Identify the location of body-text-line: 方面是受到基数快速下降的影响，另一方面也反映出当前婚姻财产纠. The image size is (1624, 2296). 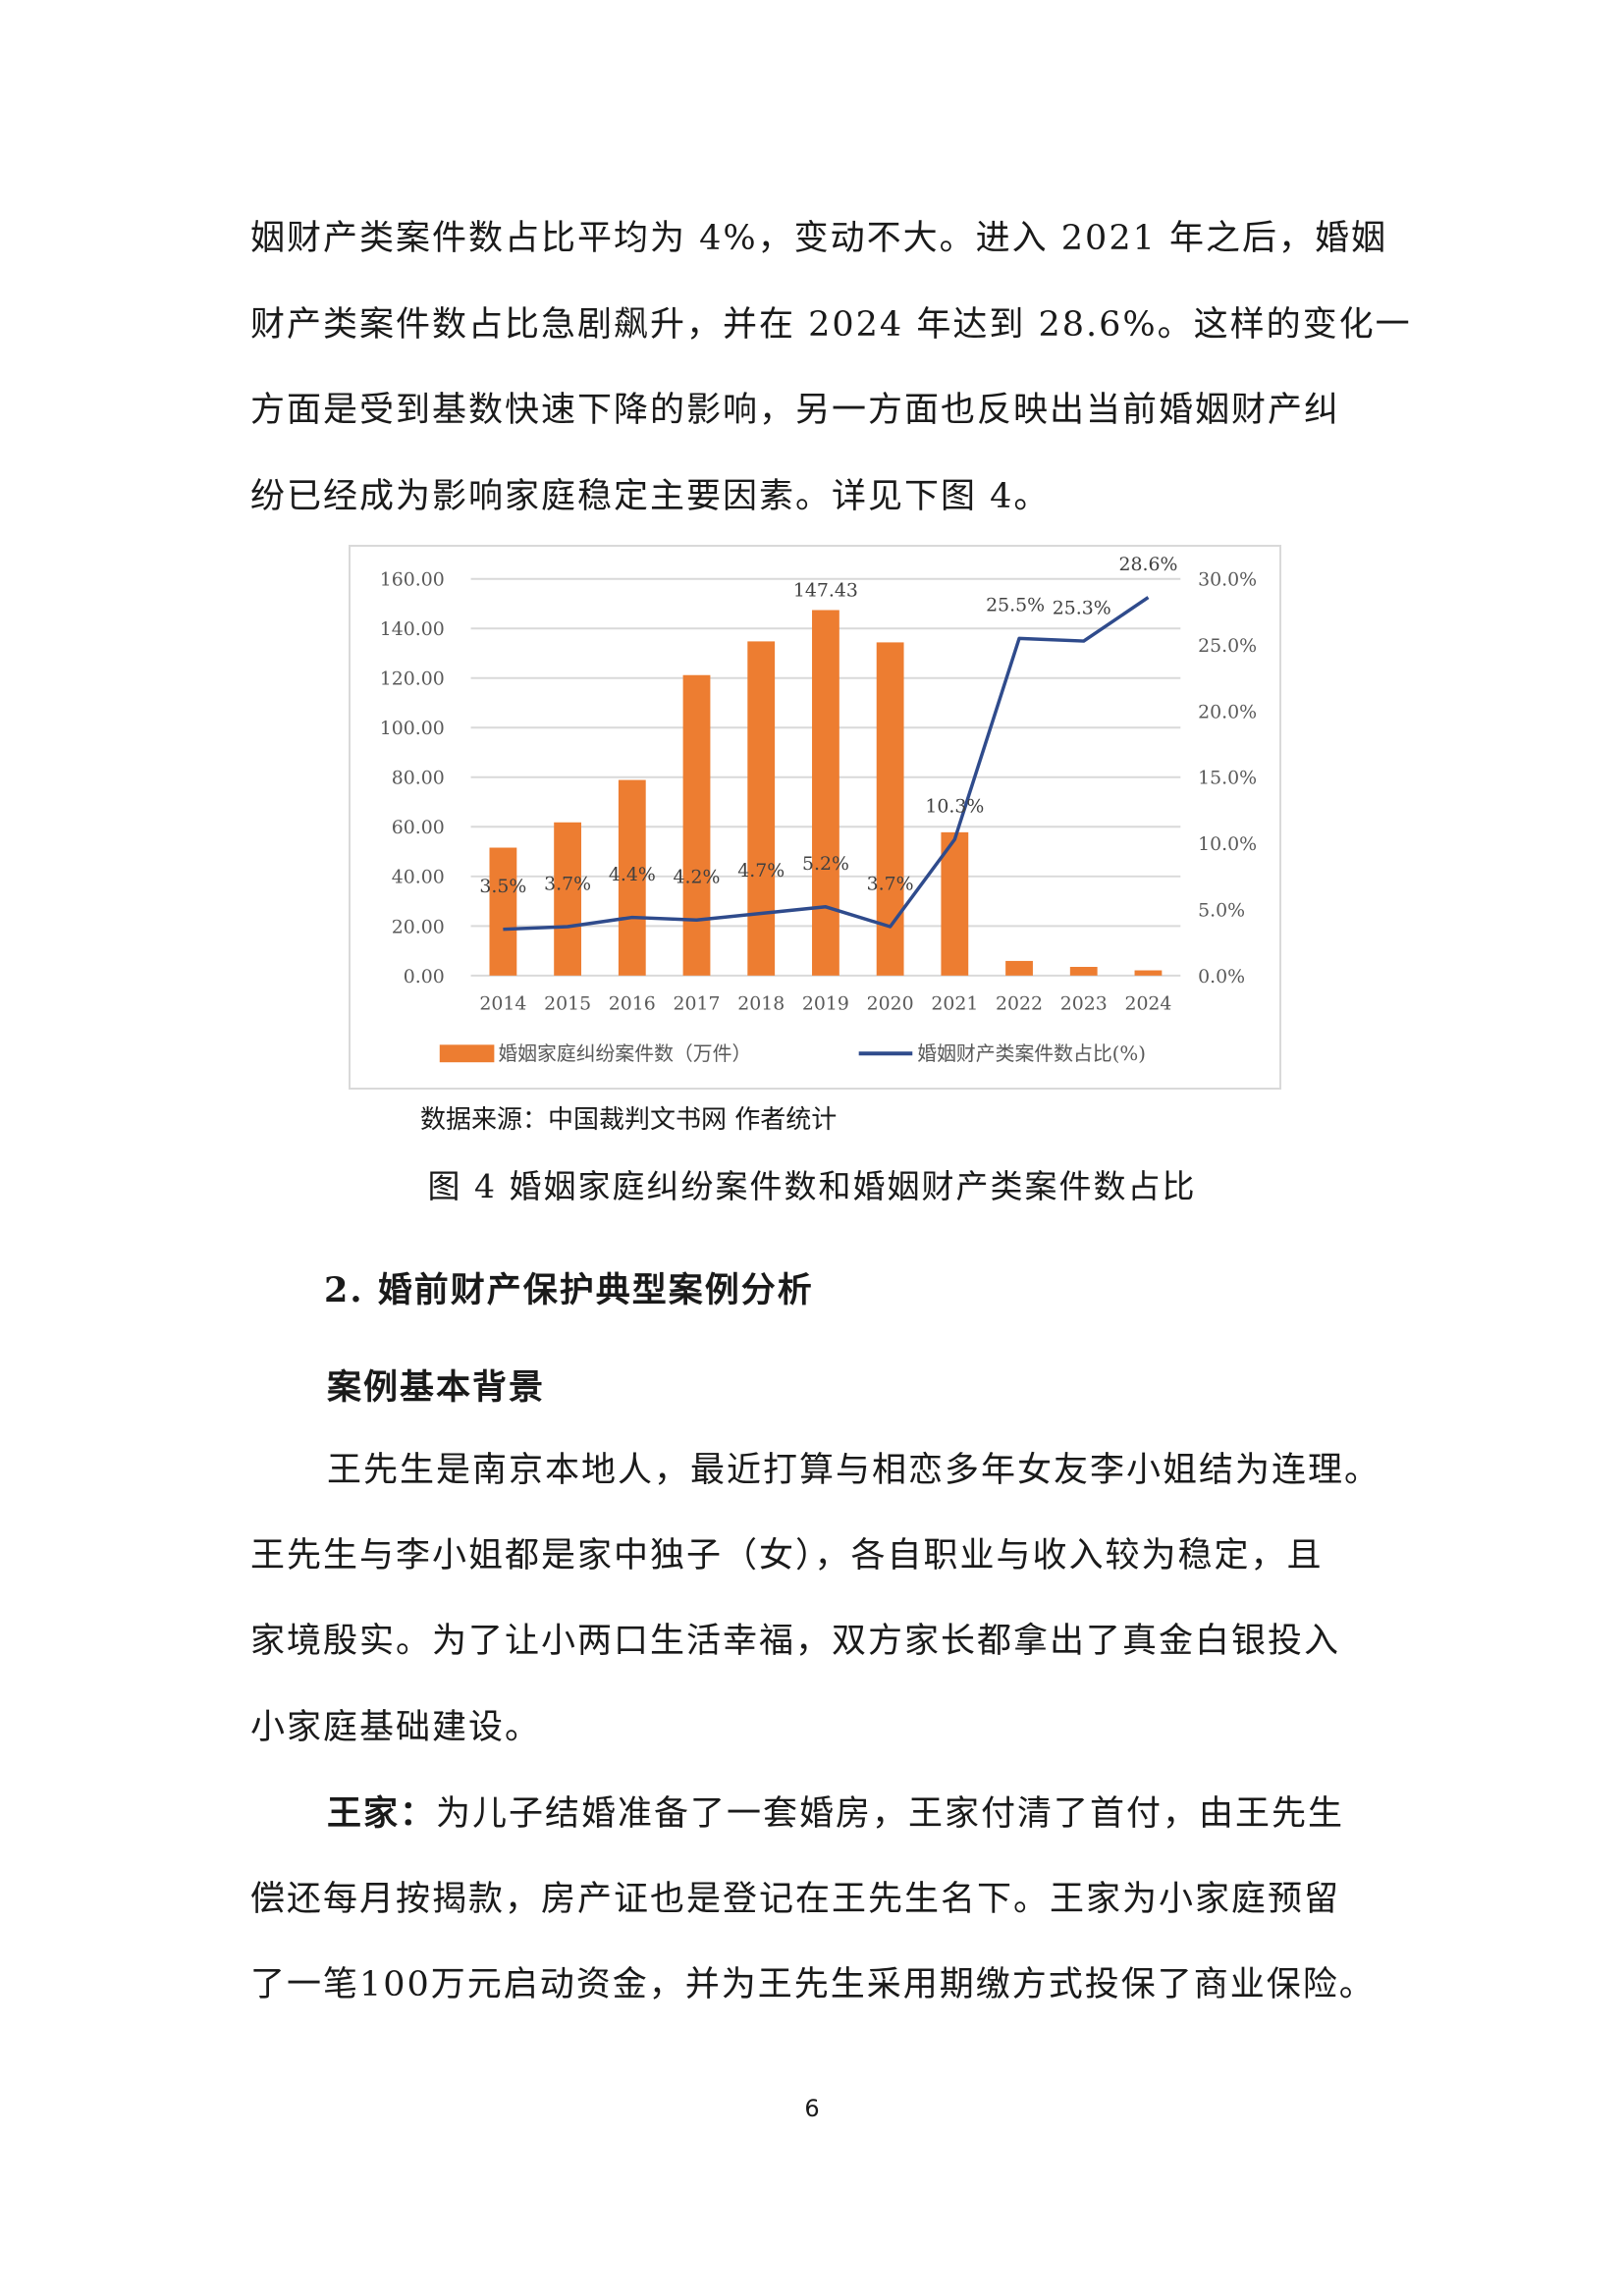
(795, 410).